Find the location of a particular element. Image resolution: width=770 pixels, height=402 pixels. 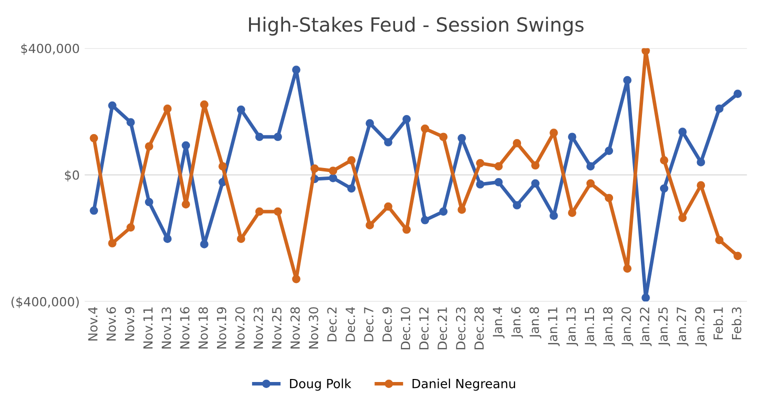

x-tick-label: Jan.4 is located at coordinates (498, 322).